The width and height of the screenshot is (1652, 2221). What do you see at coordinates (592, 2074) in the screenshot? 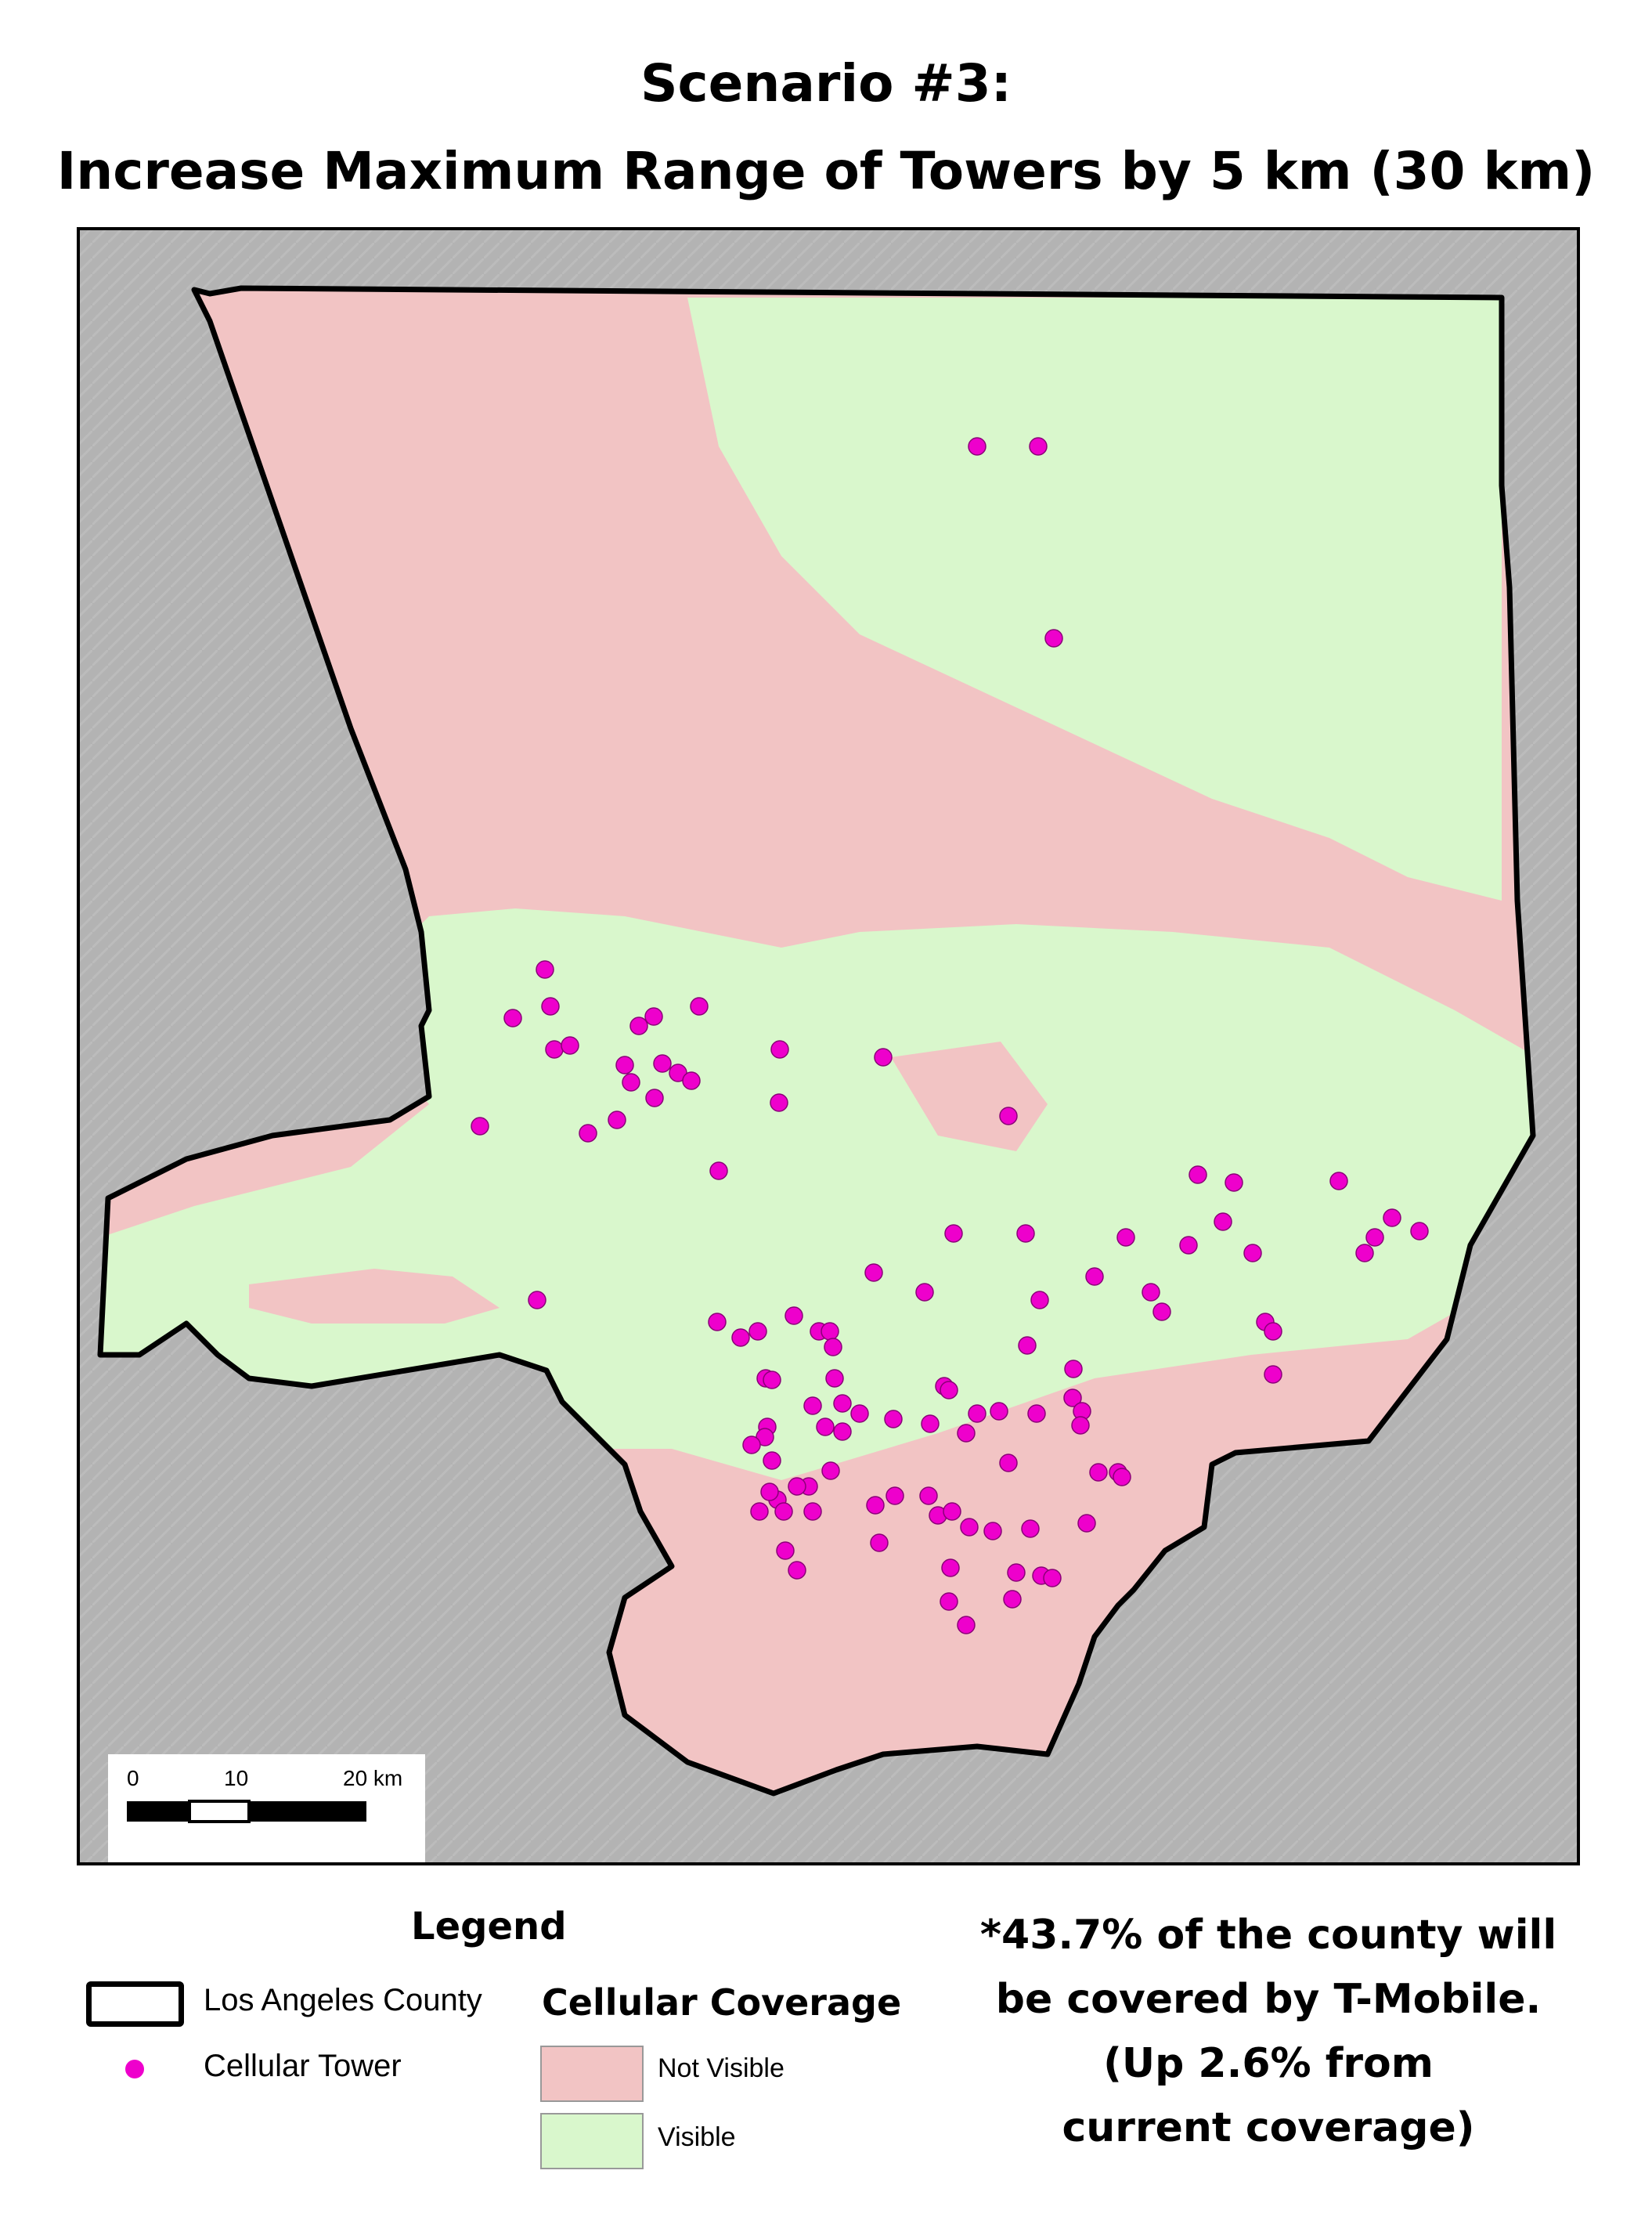
I see `not-visible-swatch` at bounding box center [592, 2074].